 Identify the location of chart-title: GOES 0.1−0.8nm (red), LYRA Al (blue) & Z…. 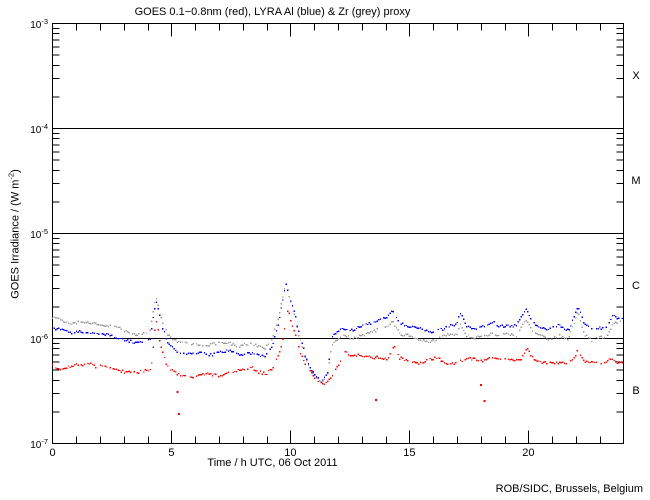
(272, 12).